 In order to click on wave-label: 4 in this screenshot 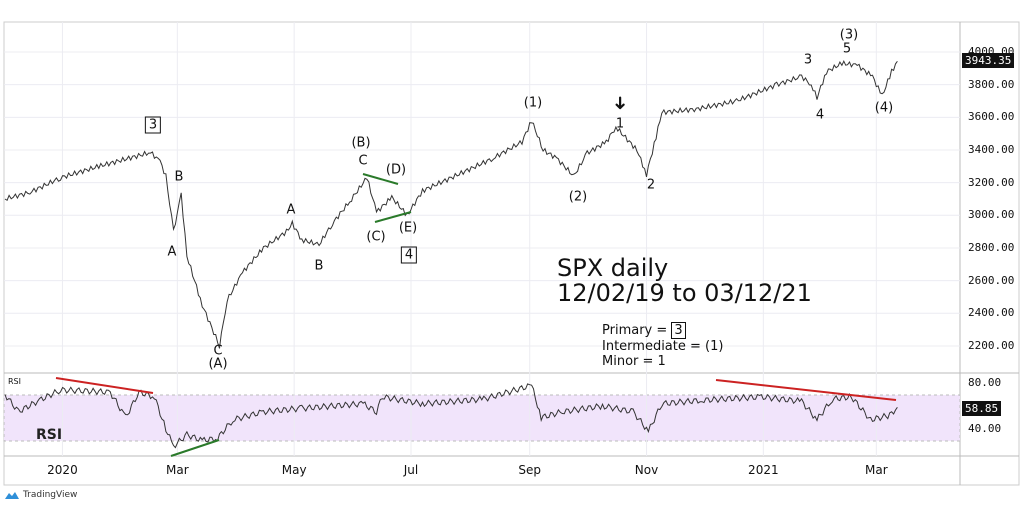, I will do `click(820, 115)`.